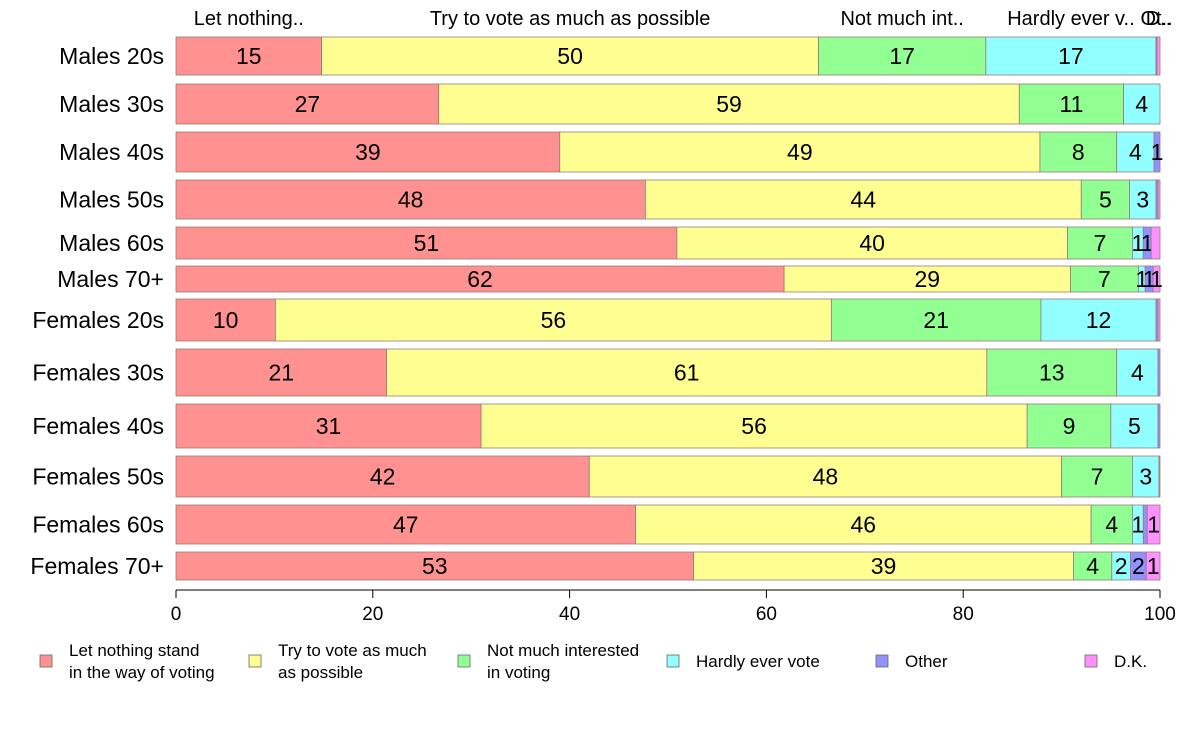 The height and width of the screenshot is (736, 1188). What do you see at coordinates (480, 279) in the screenshot?
I see `data-label: 62` at bounding box center [480, 279].